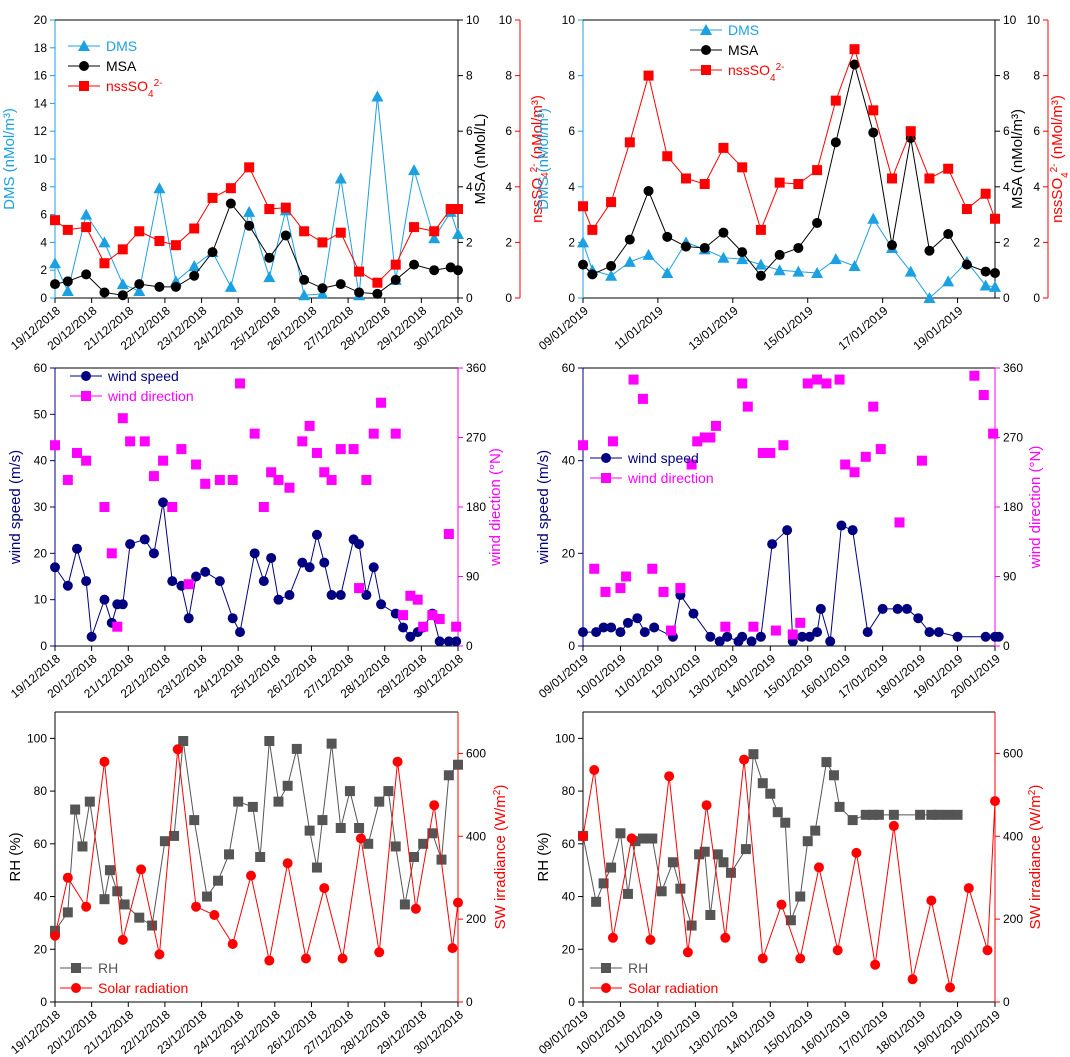  I want to click on left-tick-label: 10, so click(569, 20).